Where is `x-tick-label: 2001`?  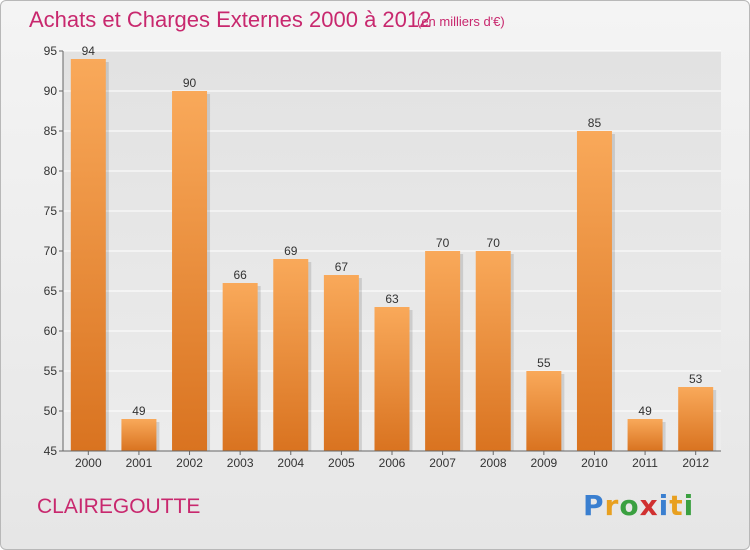
x-tick-label: 2001 is located at coordinates (139, 463).